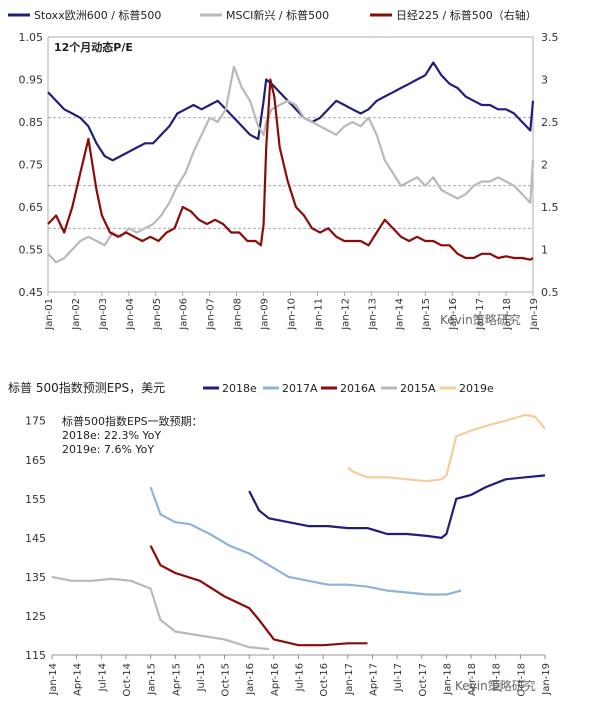 The width and height of the screenshot is (590, 723). What do you see at coordinates (423, 680) in the screenshot?
I see `x-tick-label: Oct-17` at bounding box center [423, 680].